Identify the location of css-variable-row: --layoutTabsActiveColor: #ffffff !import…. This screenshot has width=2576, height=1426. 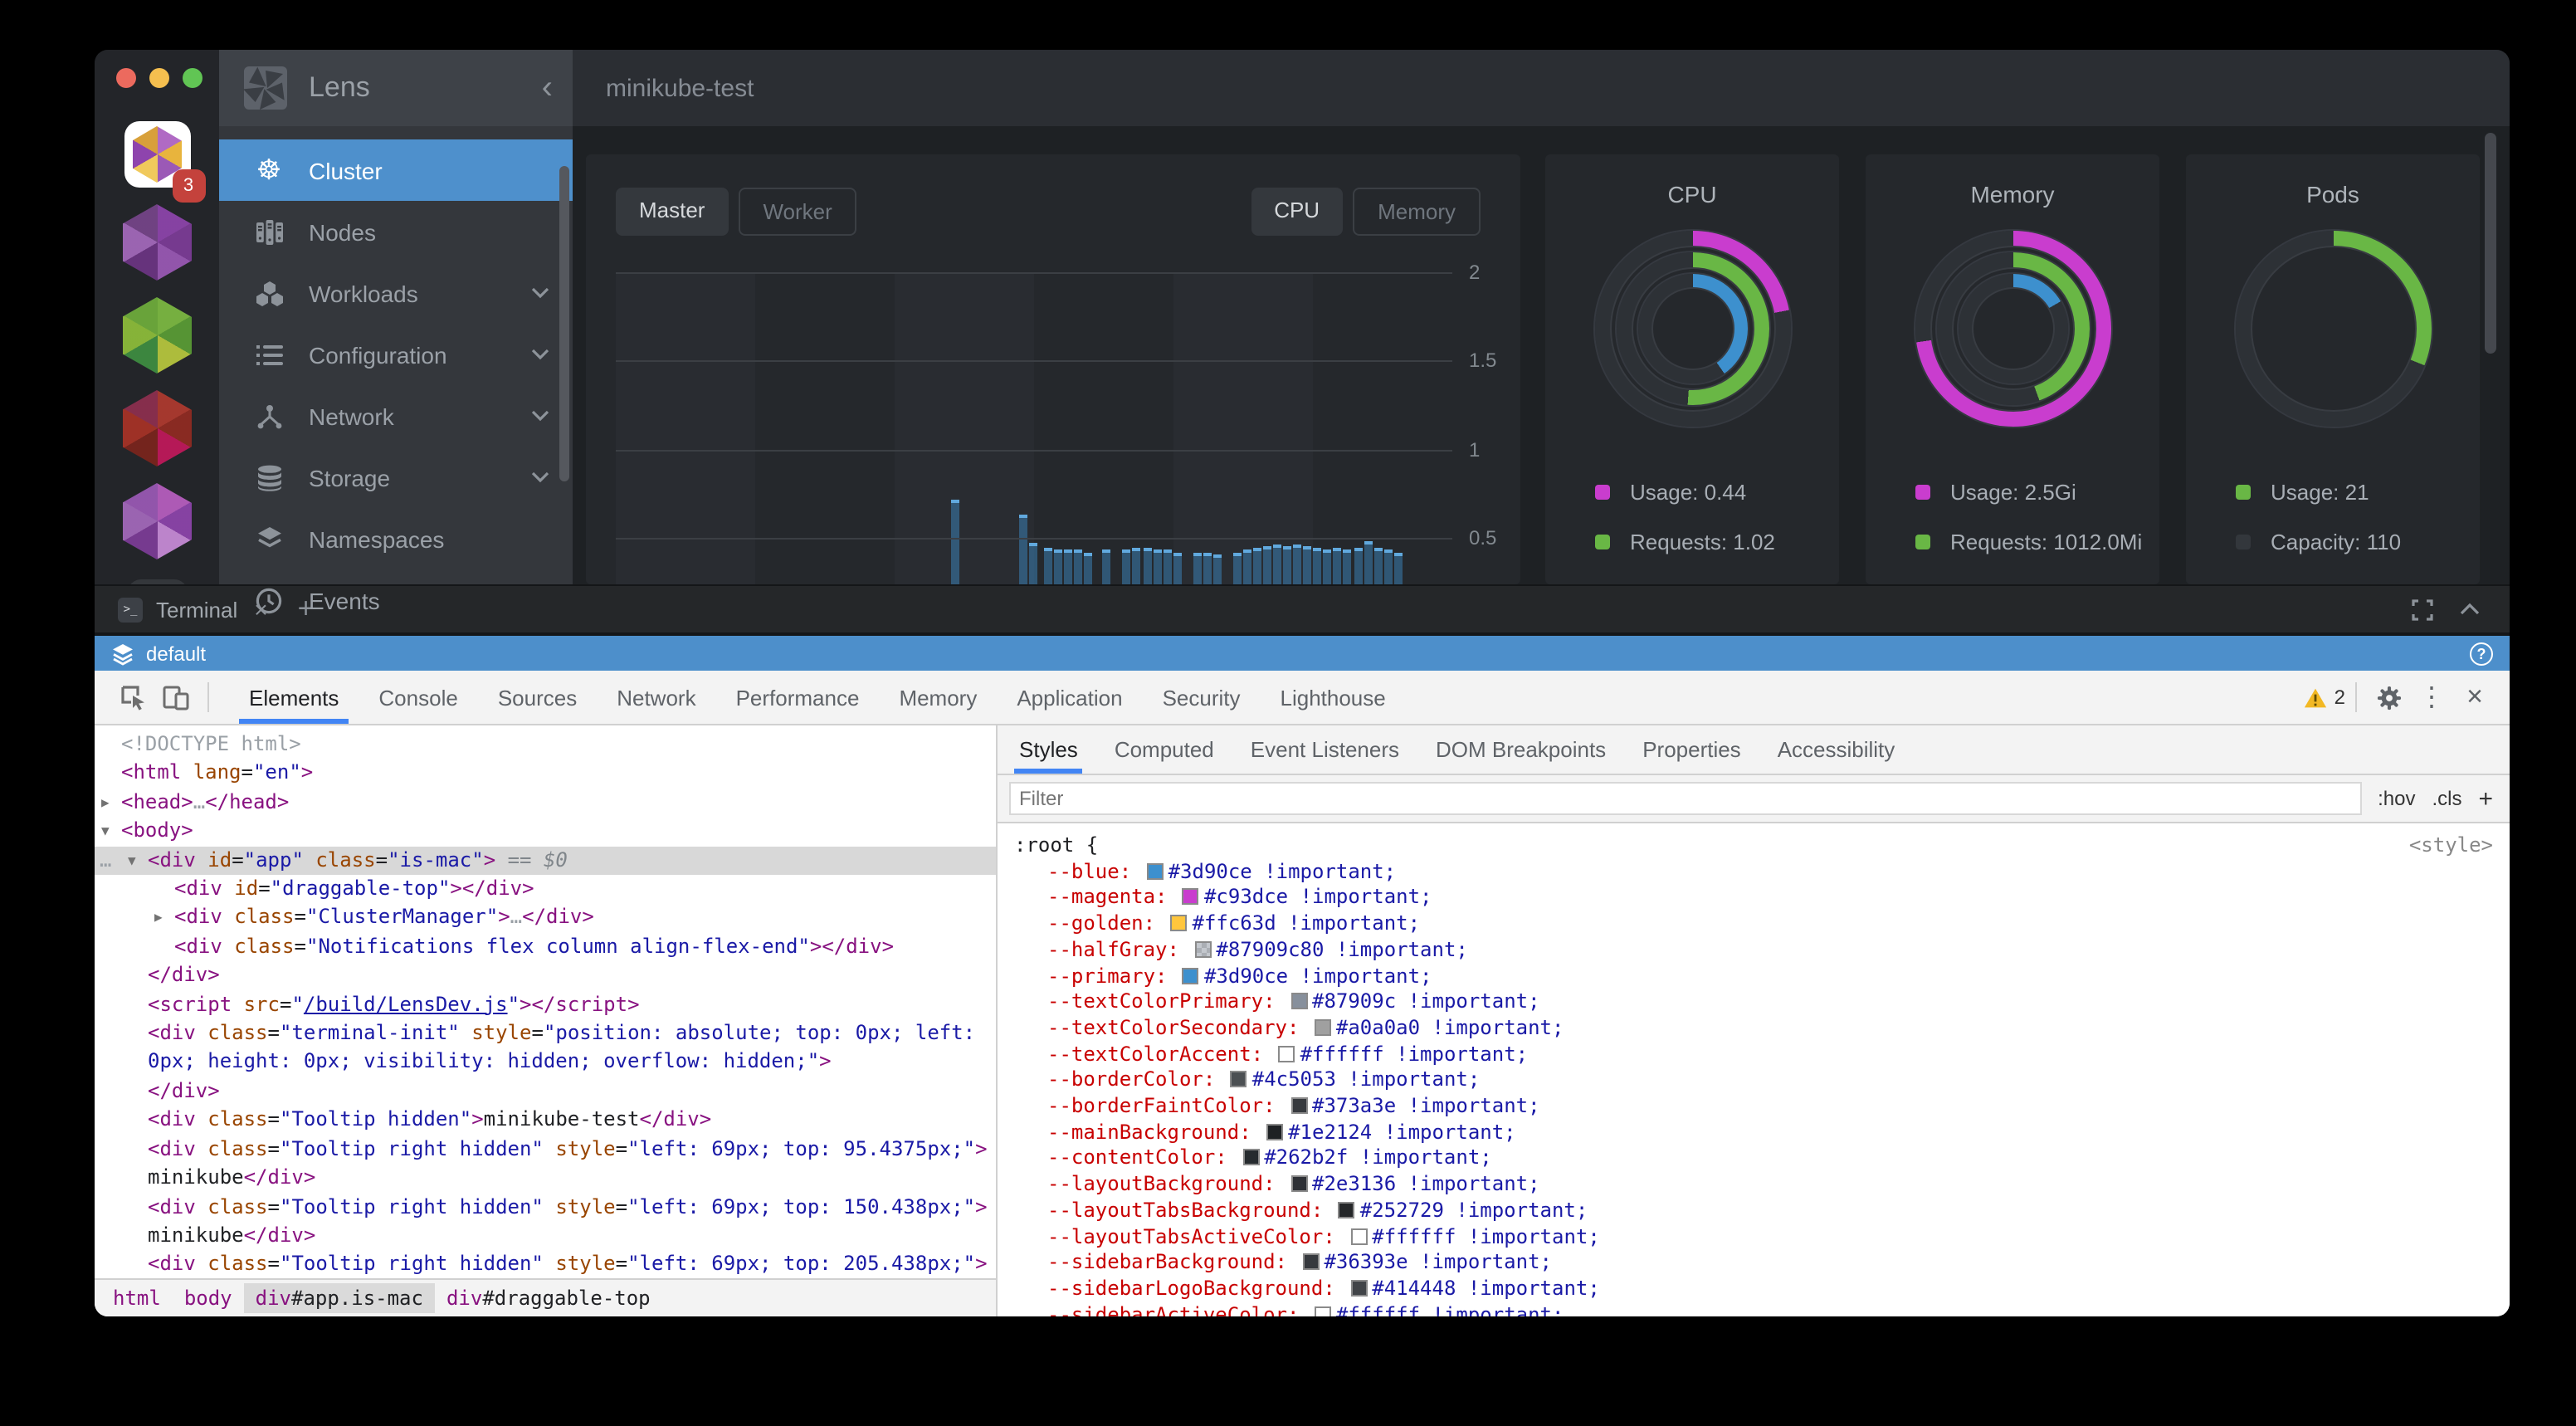
(1762, 1237).